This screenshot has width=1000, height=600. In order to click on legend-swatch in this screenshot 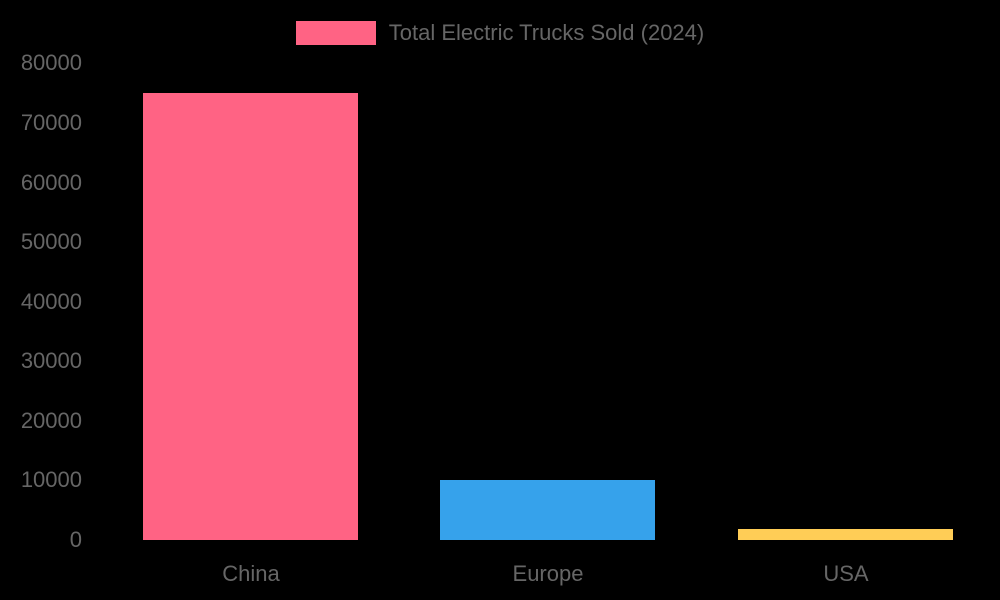, I will do `click(335, 33)`.